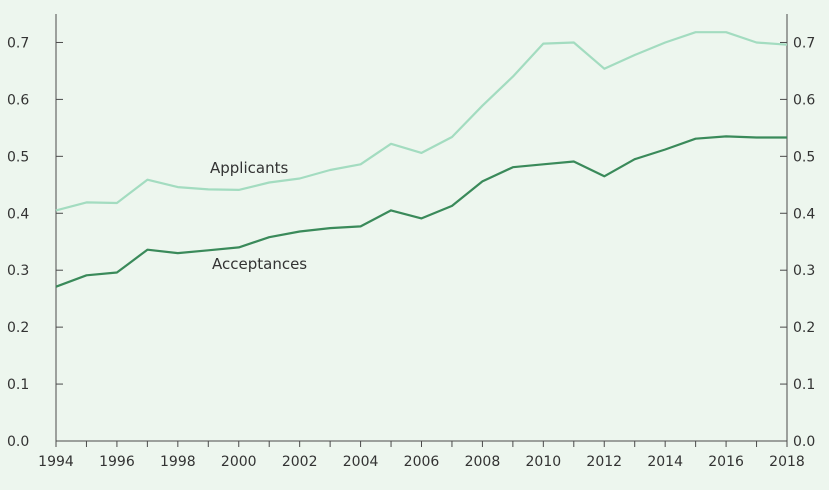 The width and height of the screenshot is (829, 490). I want to click on x-tick-label: 1998, so click(178, 462).